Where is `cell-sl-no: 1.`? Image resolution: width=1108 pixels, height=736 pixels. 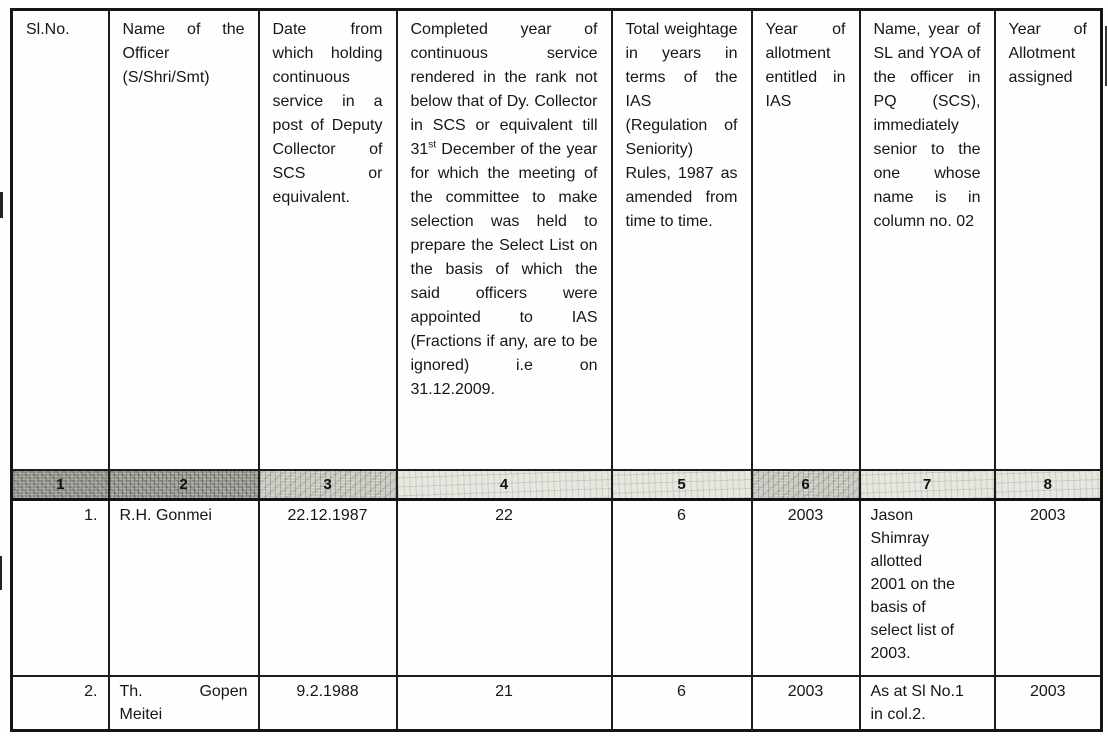
cell-sl-no: 1. is located at coordinates (60, 587).